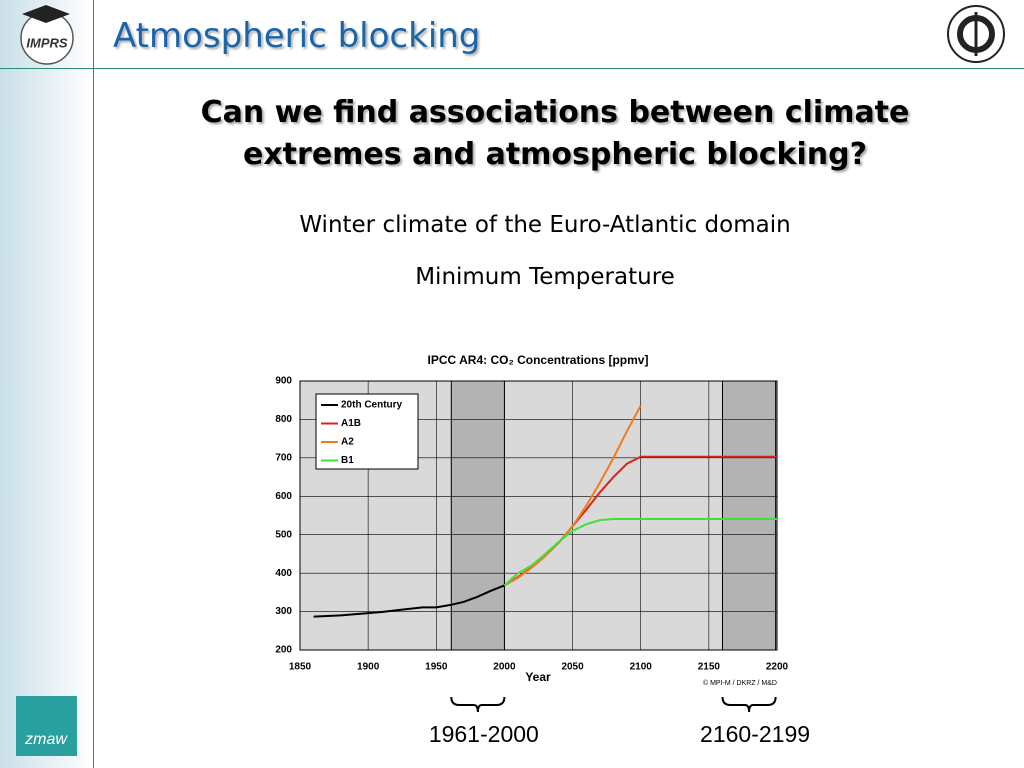 The width and height of the screenshot is (1024, 768). I want to click on y-tick-label: 300, so click(283, 611).